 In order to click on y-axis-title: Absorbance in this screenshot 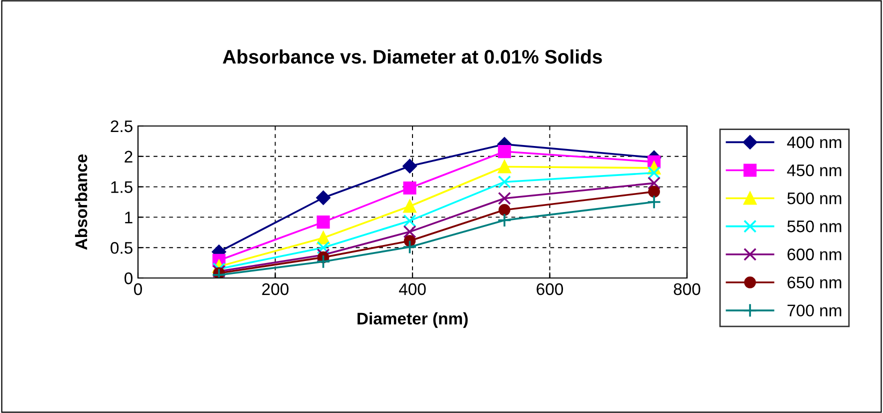, I will do `click(81, 202)`.